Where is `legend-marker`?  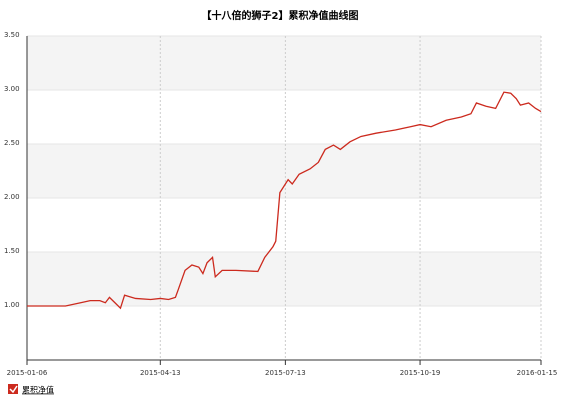
legend-marker is located at coordinates (13, 389).